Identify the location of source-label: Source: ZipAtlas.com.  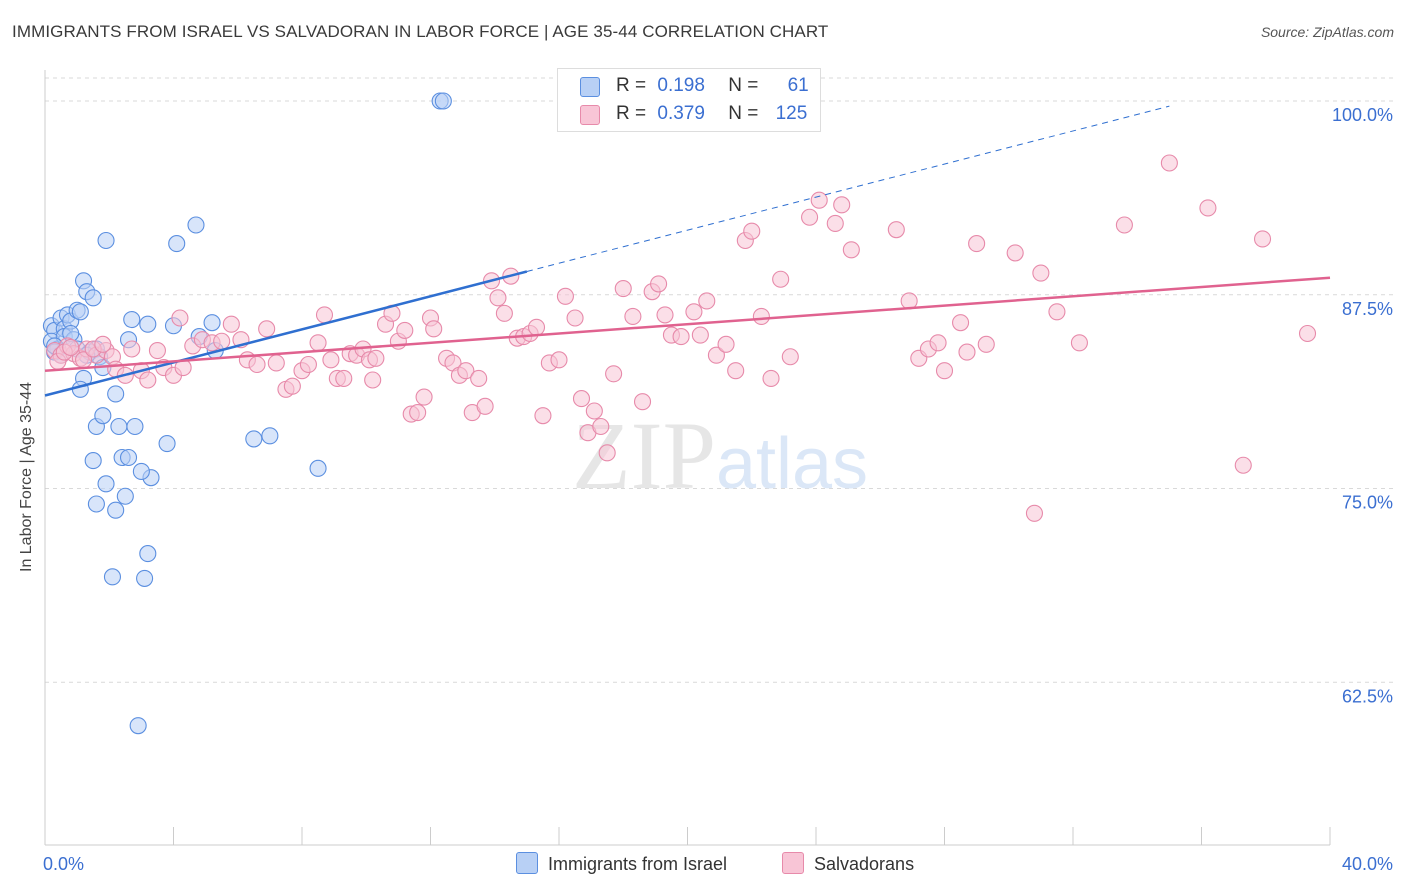
(1327, 32).